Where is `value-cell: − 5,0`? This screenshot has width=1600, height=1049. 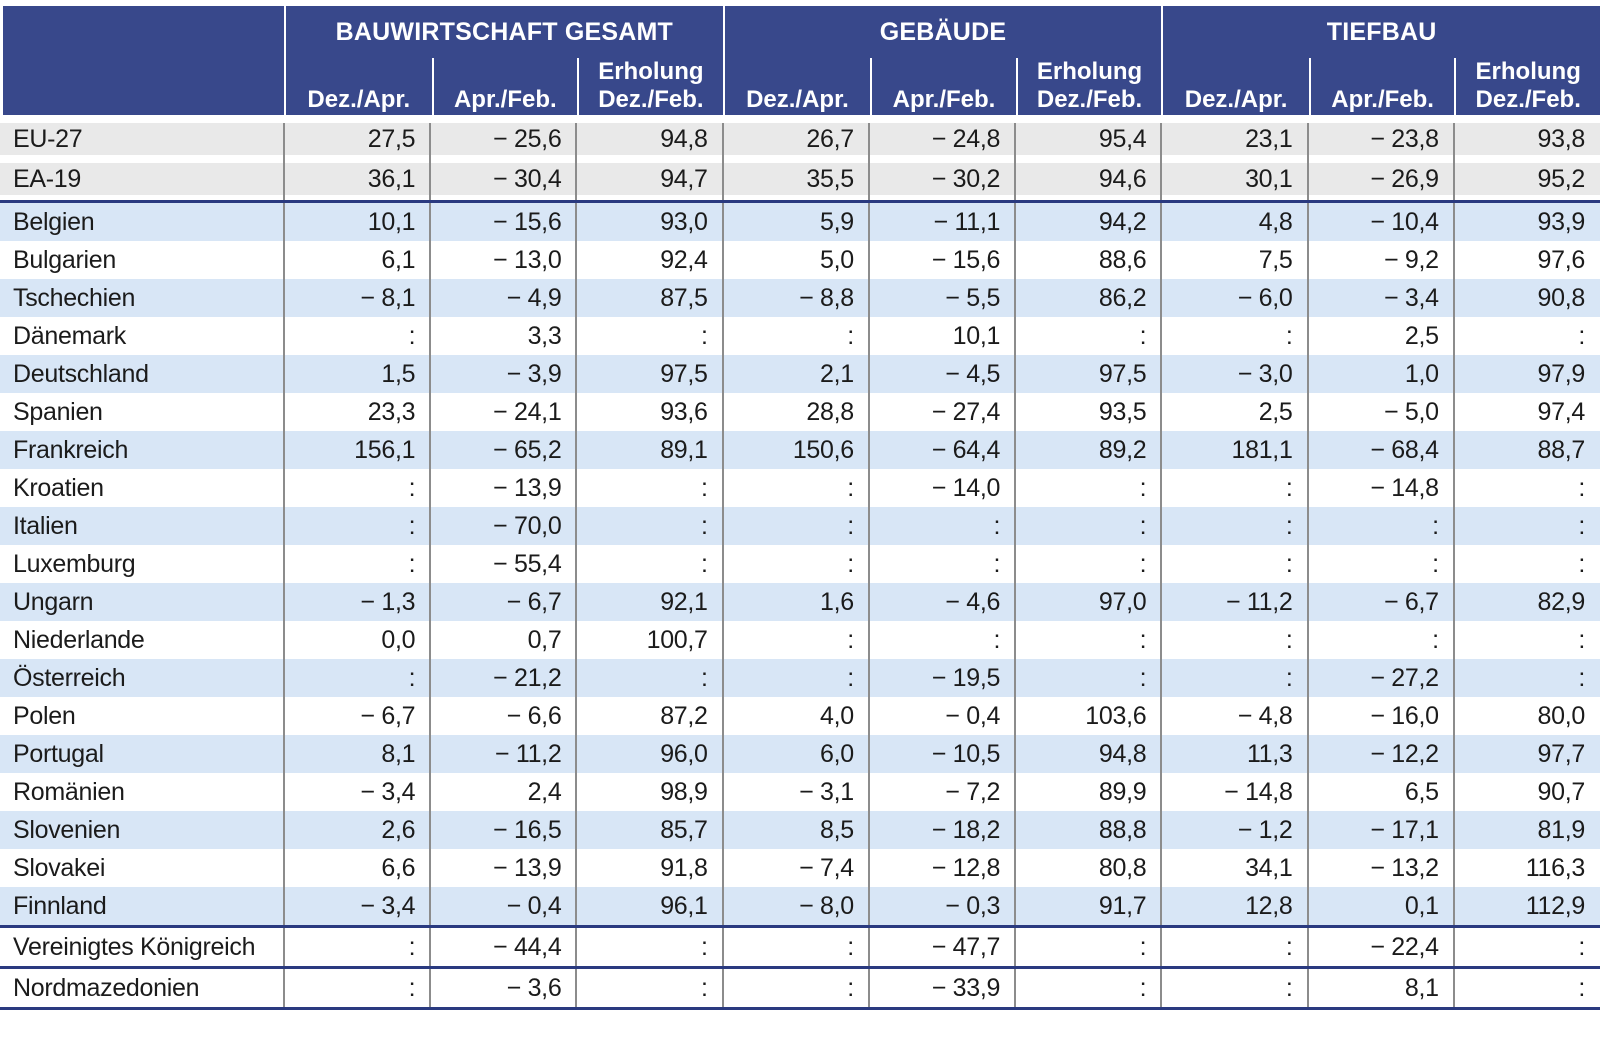 value-cell: − 5,0 is located at coordinates (1411, 411).